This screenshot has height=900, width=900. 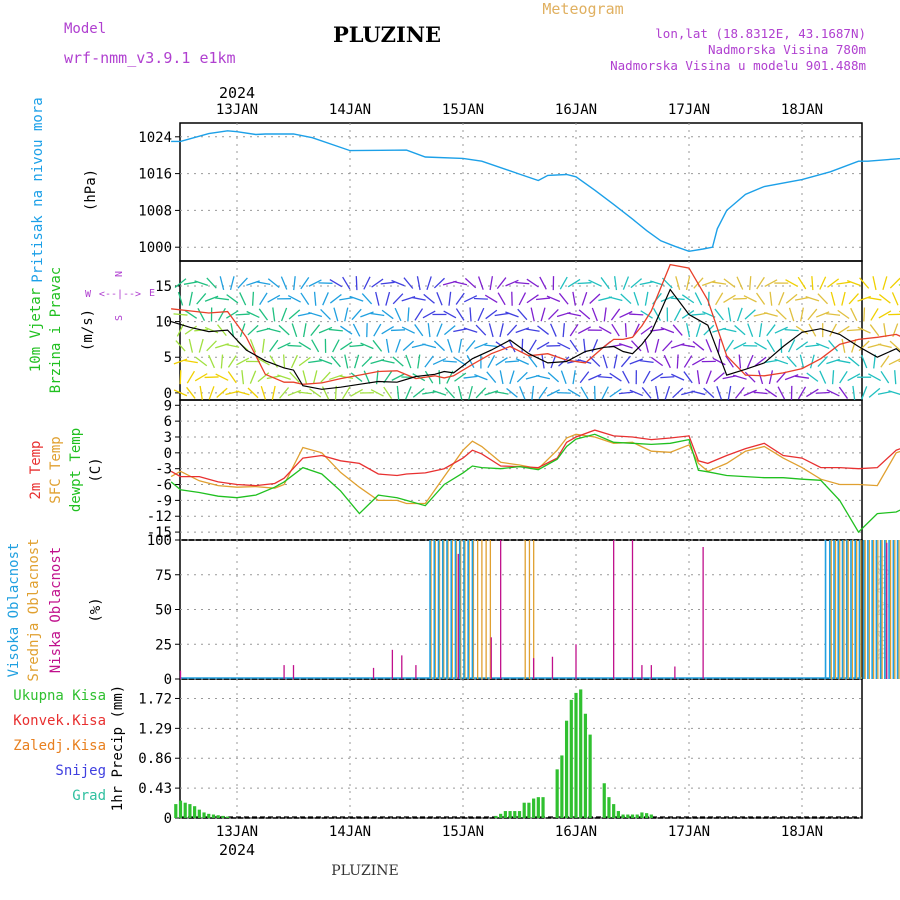 What do you see at coordinates (89, 796) in the screenshot?
I see `precip-legend-label: Grad` at bounding box center [89, 796].